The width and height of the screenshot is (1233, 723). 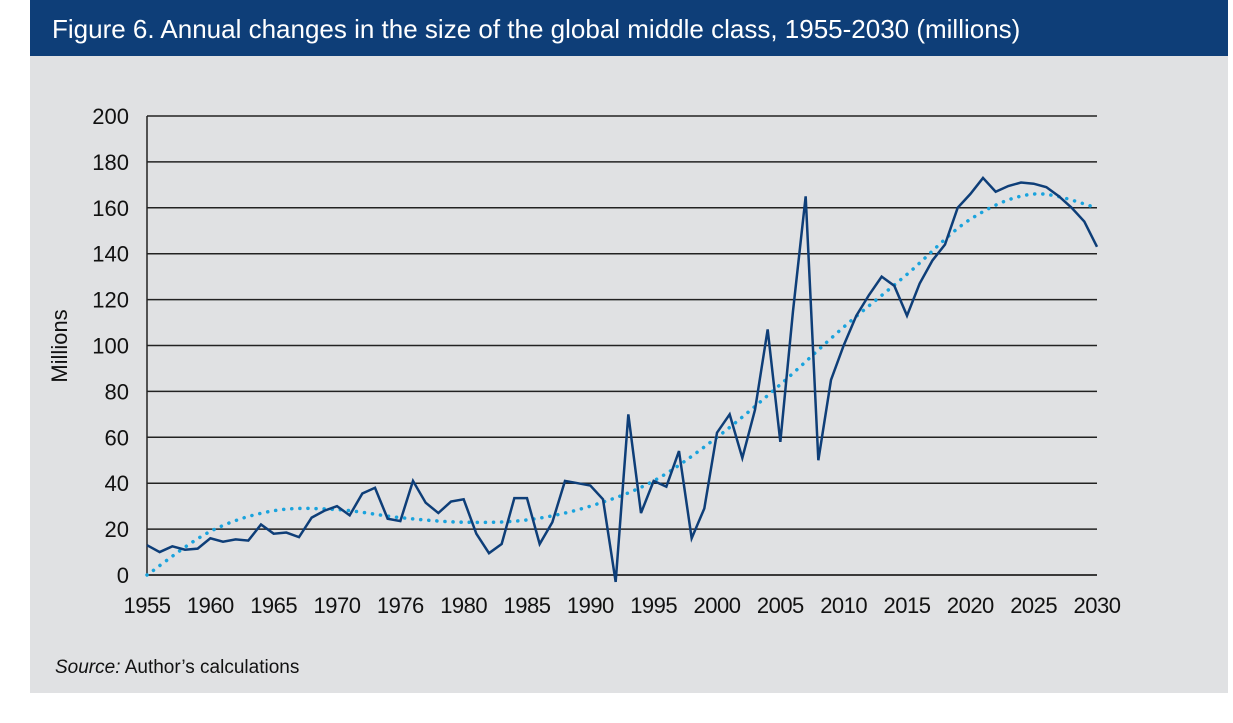 What do you see at coordinates (210, 667) in the screenshot?
I see `source-text: Author’s calculations` at bounding box center [210, 667].